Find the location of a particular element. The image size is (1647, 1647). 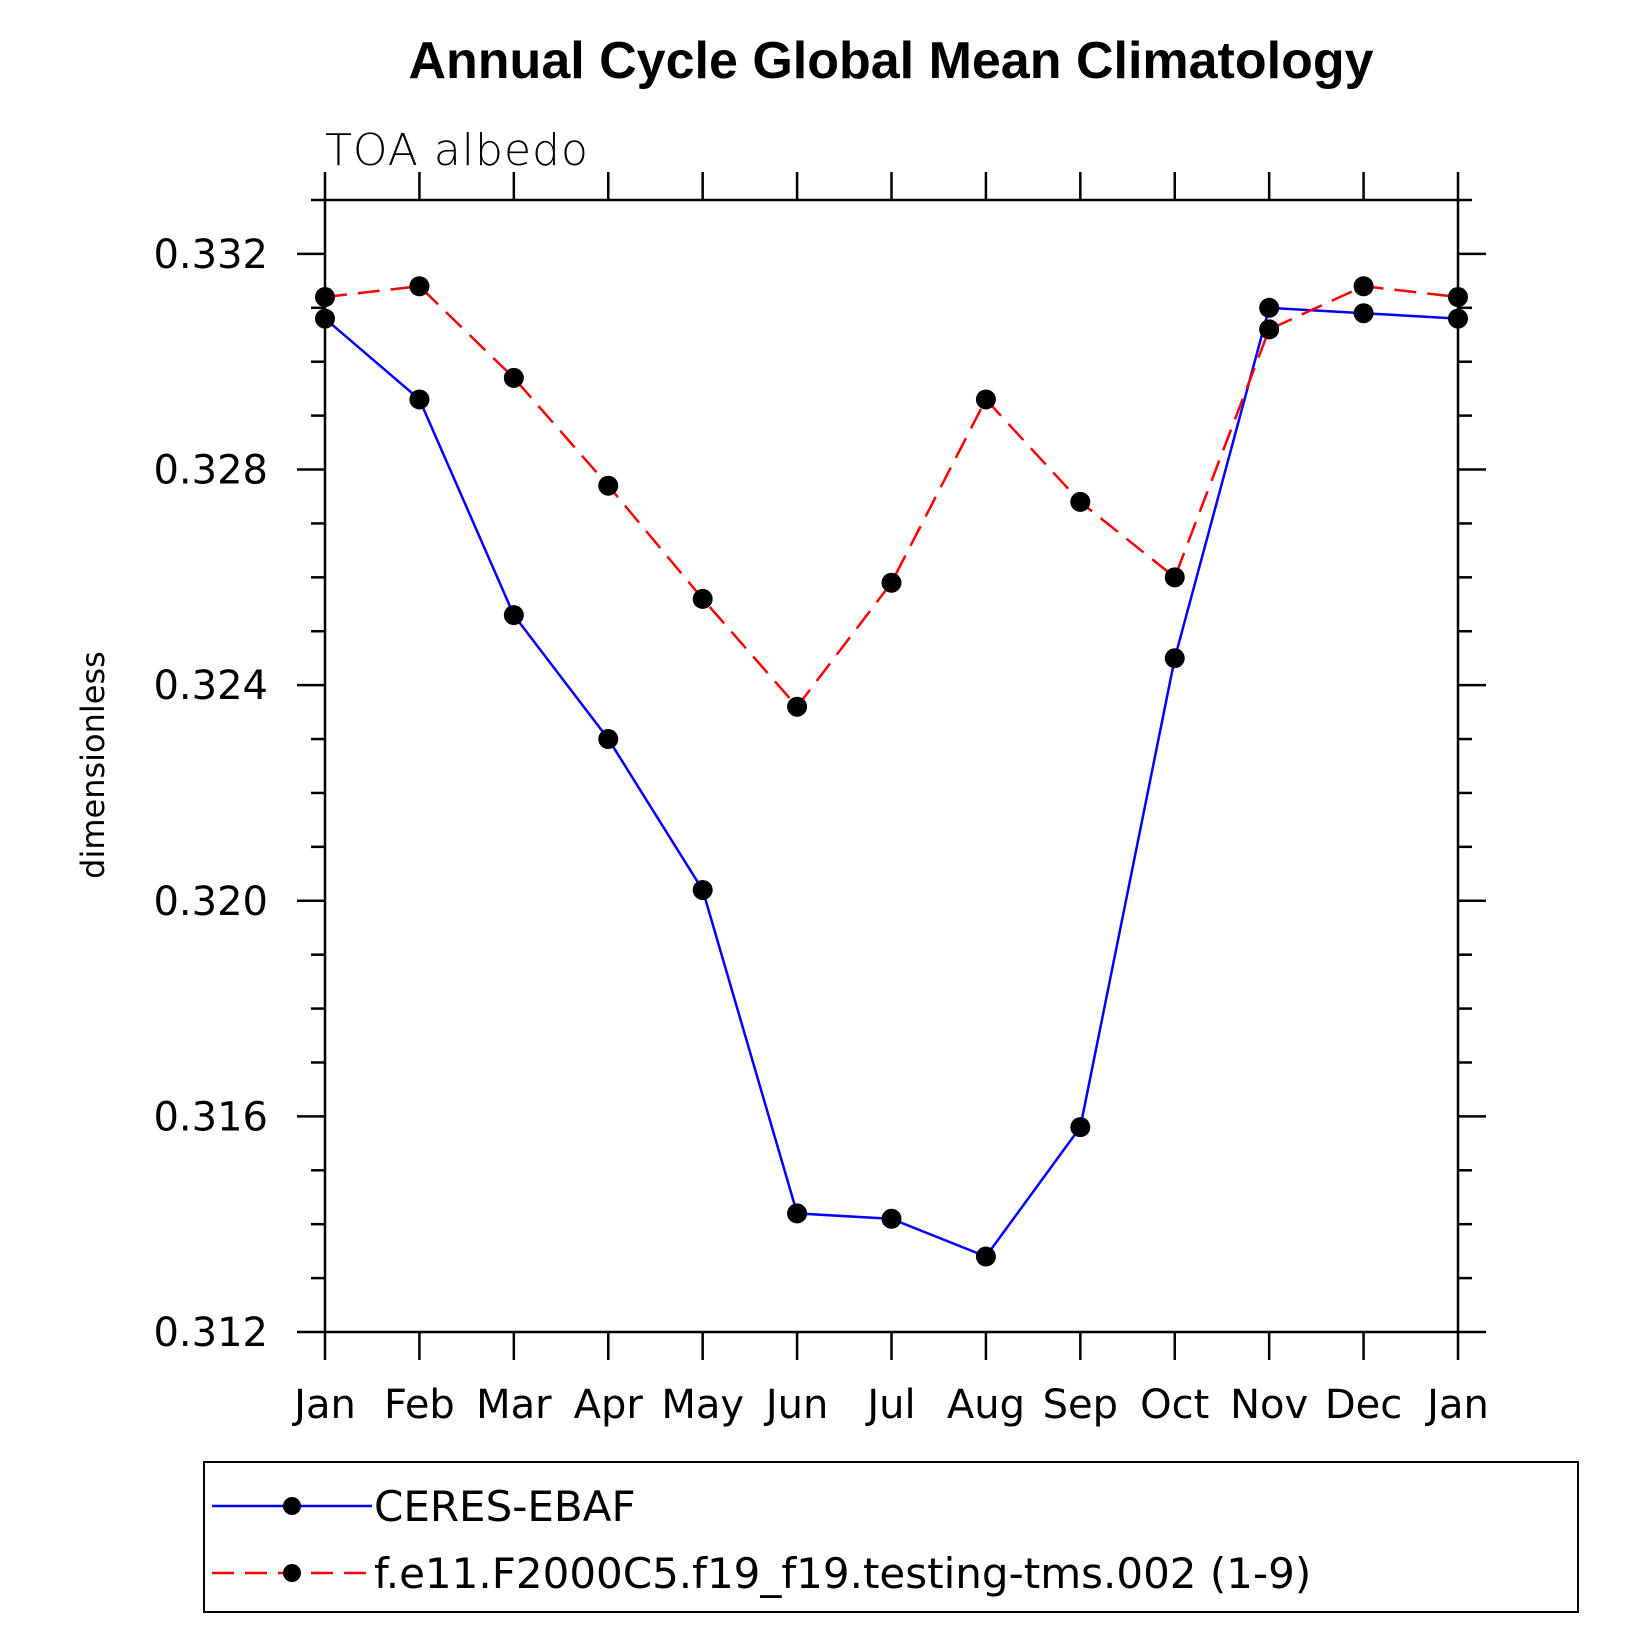

chart-subtitle: TOA albedo is located at coordinates (457, 150).